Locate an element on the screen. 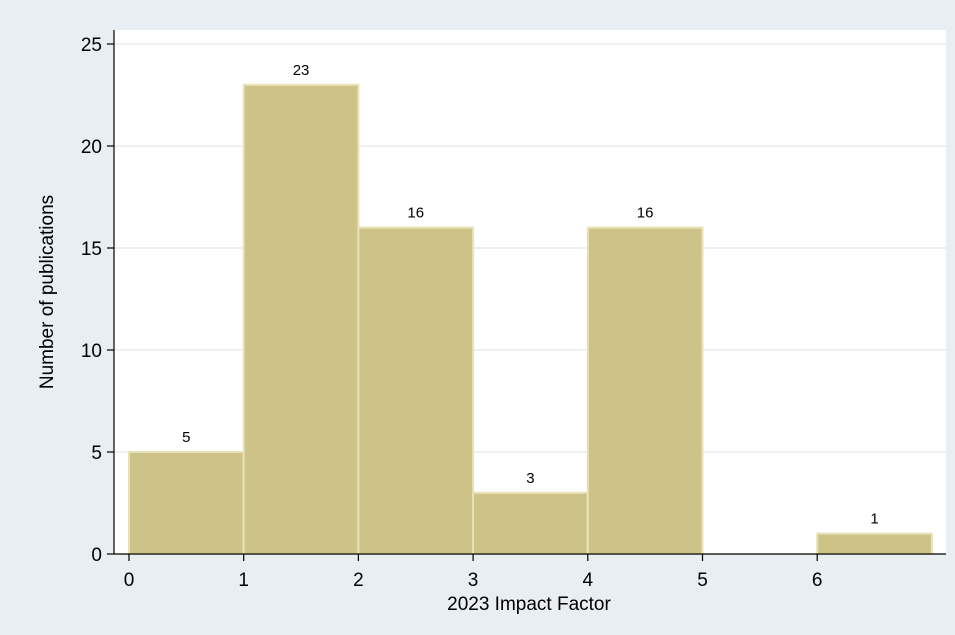 The width and height of the screenshot is (955, 635). x-tick-label: 1 is located at coordinates (243, 580).